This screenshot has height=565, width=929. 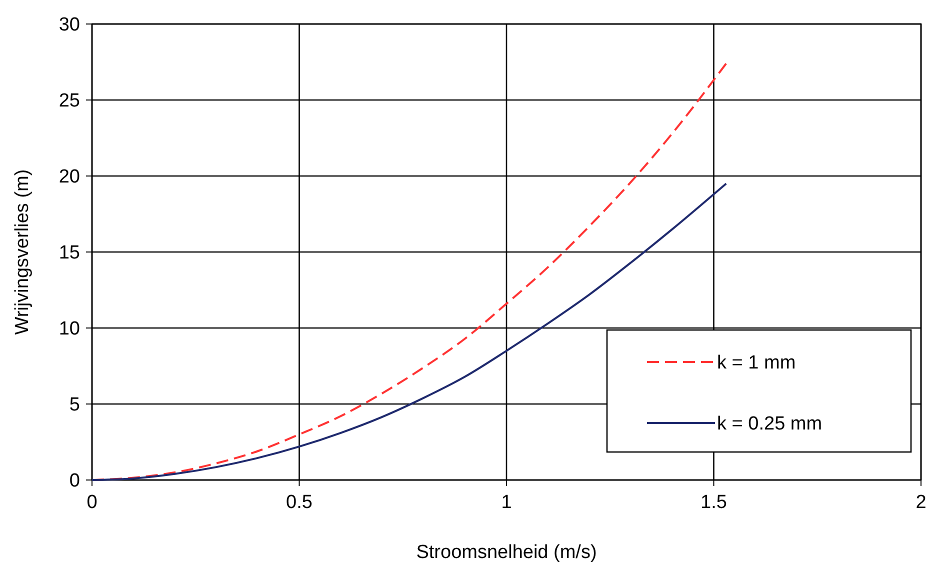 What do you see at coordinates (69, 25) in the screenshot?
I see `y-tick-label: 30` at bounding box center [69, 25].